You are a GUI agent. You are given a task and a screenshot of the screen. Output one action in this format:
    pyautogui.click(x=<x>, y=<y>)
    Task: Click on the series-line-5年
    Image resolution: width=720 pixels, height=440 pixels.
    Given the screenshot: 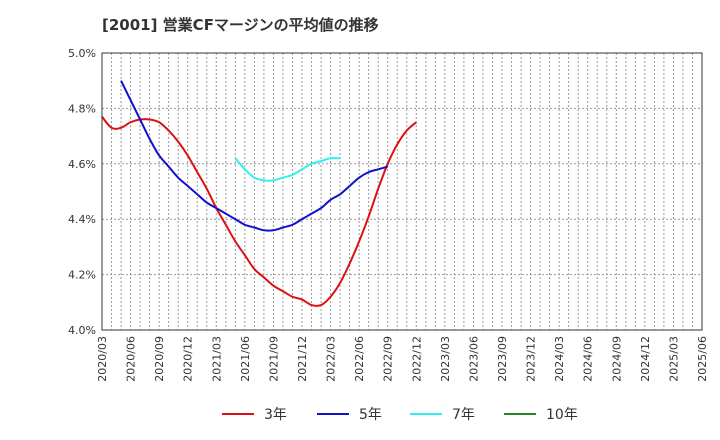 What is the action you would take?
    pyautogui.click(x=254, y=156)
    